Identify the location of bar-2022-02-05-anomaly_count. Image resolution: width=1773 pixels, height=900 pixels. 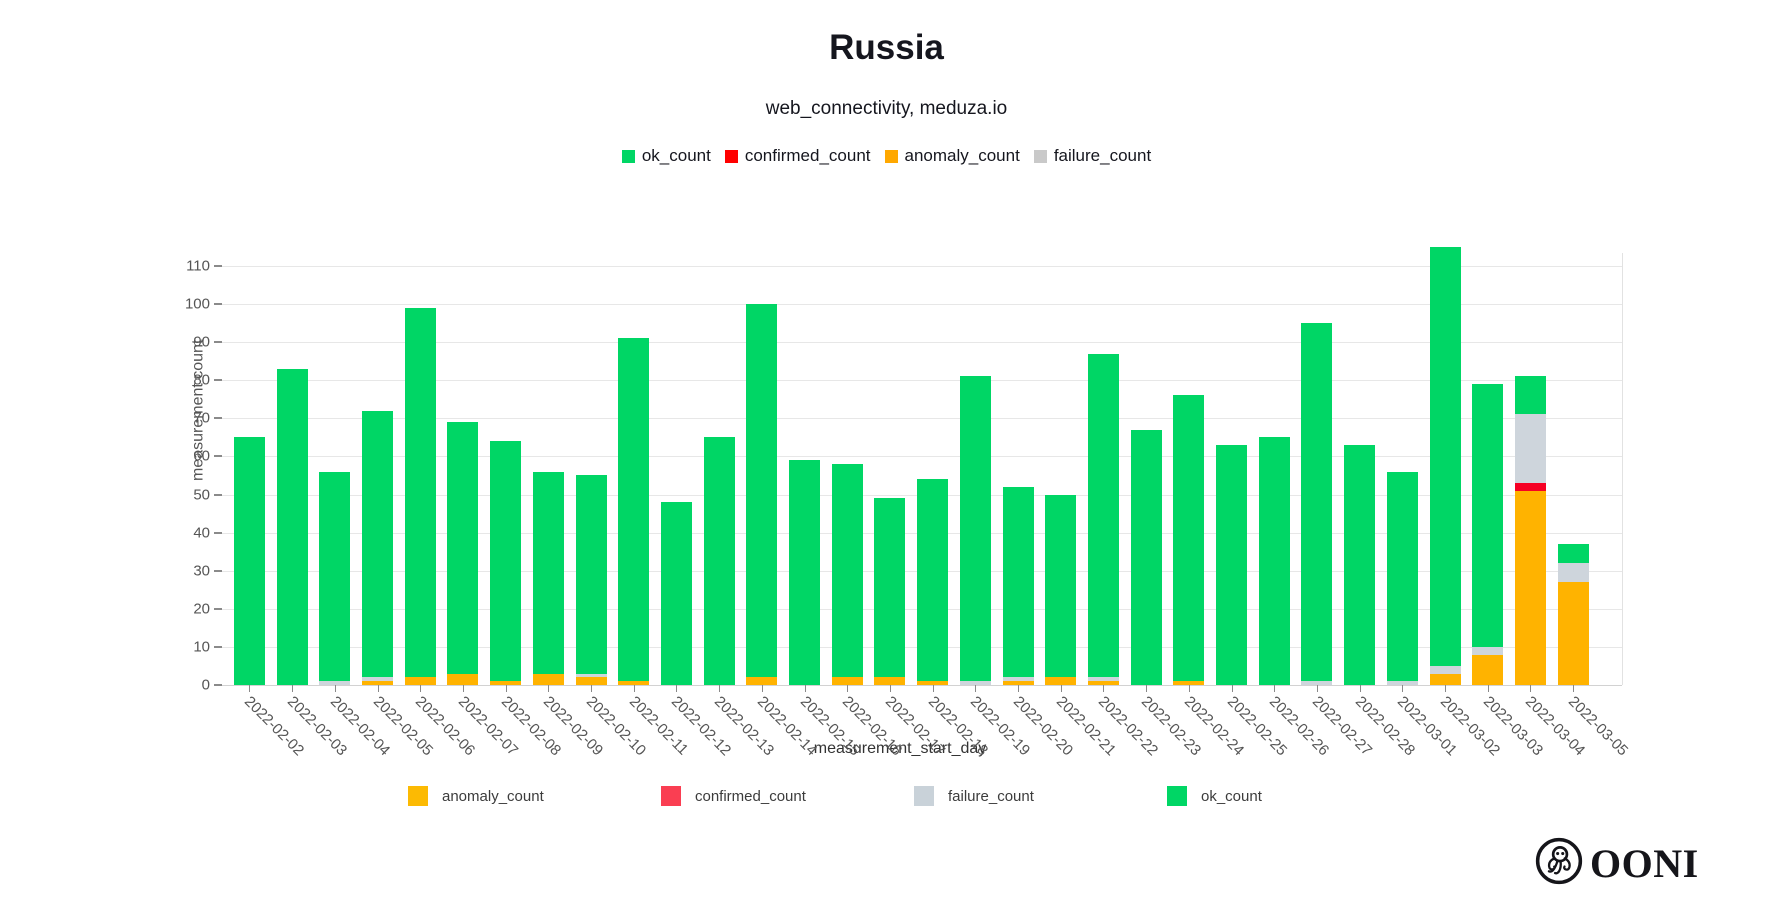
(377, 683).